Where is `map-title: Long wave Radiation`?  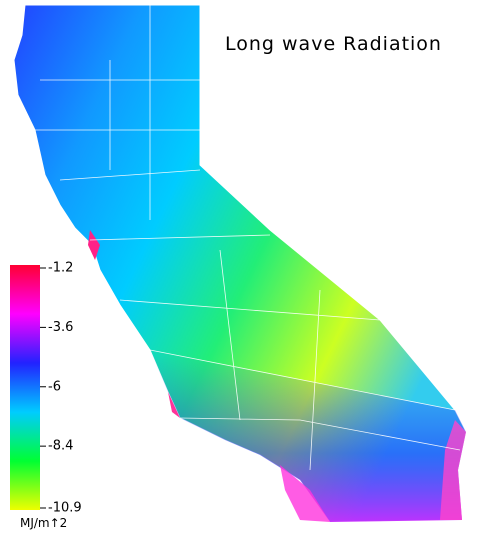 map-title: Long wave Radiation is located at coordinates (333, 44).